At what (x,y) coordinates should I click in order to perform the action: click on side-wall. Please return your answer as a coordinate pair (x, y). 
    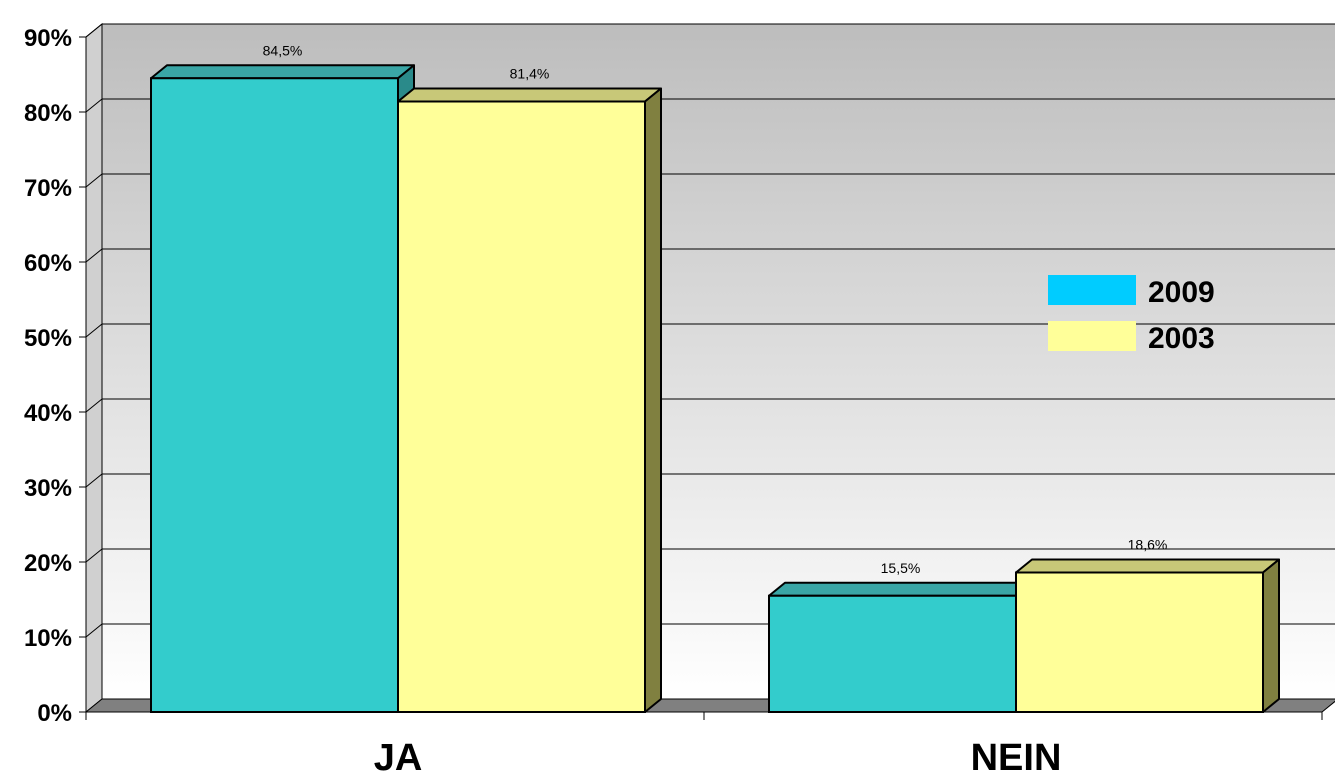
    Looking at the image, I should click on (94, 368).